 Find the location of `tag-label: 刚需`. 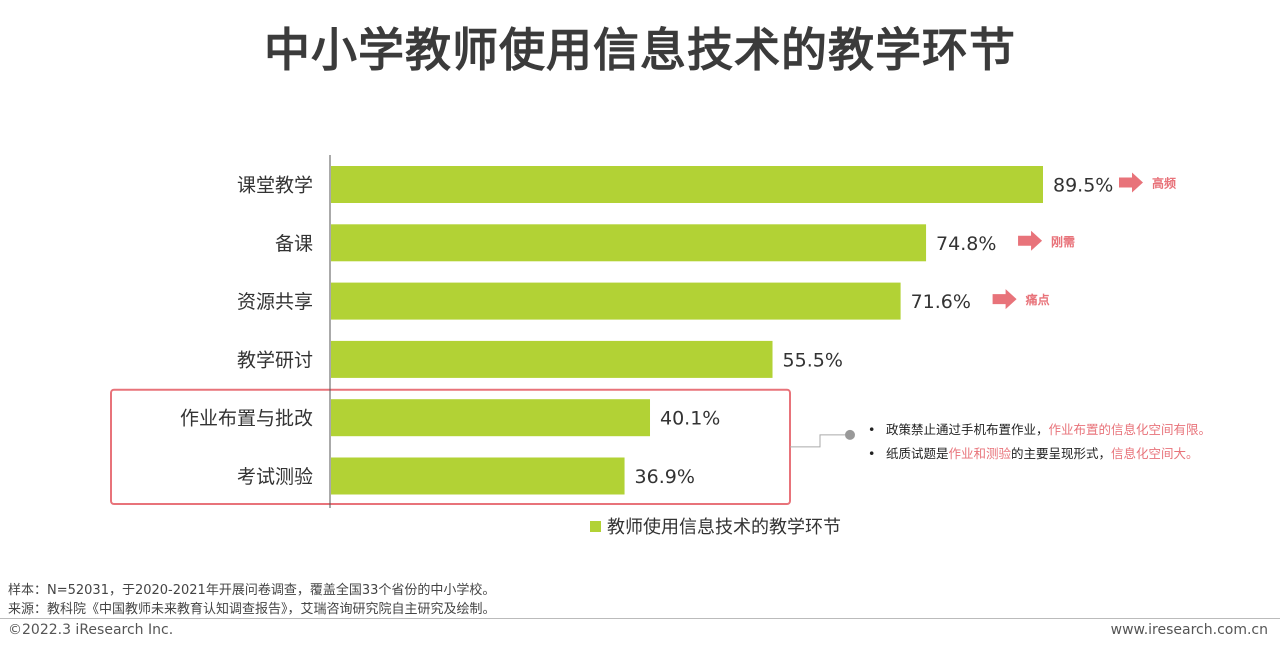

tag-label: 刚需 is located at coordinates (1063, 242).